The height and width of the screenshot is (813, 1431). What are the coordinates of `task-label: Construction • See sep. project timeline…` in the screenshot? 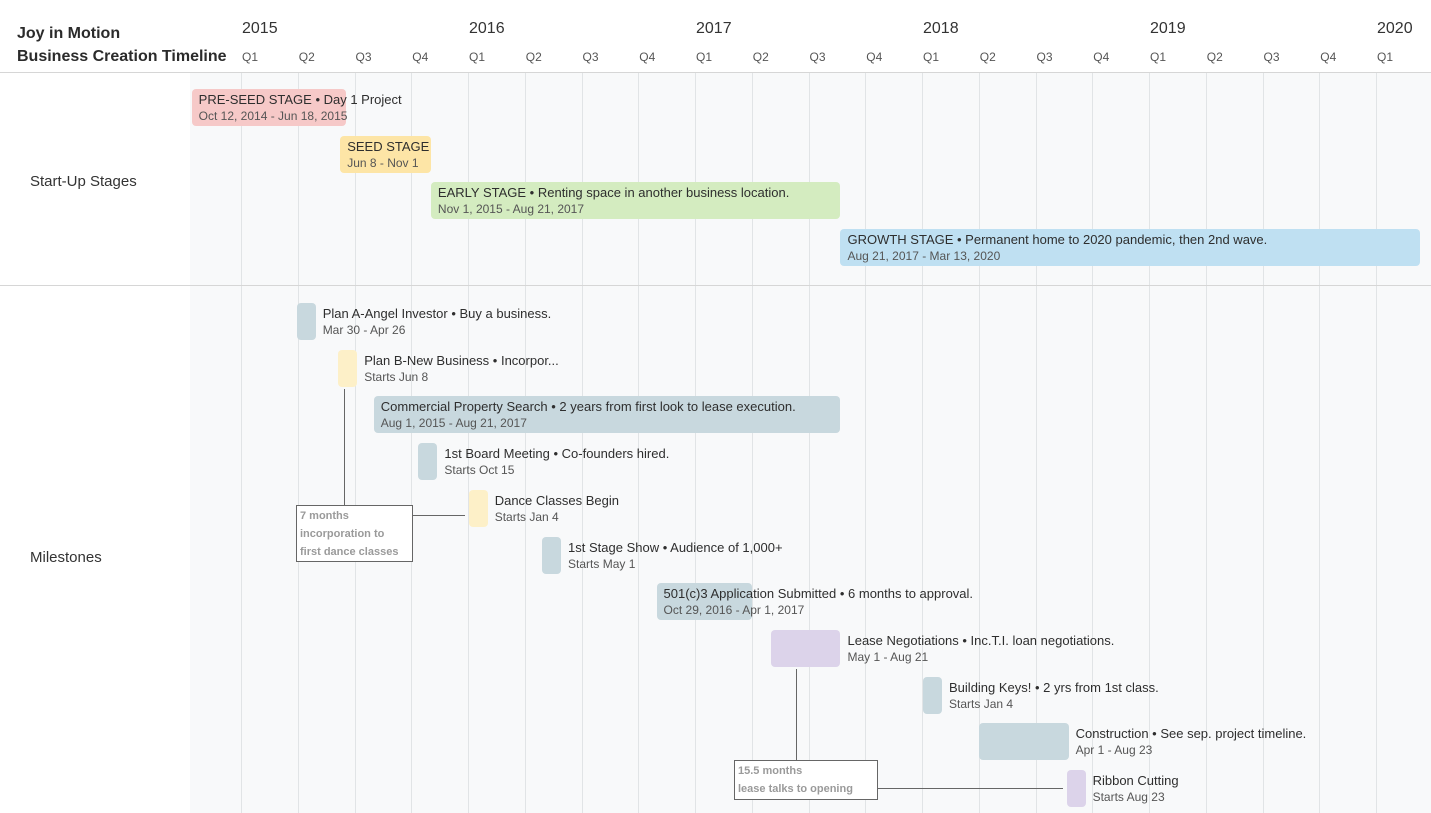 It's located at (1191, 742).